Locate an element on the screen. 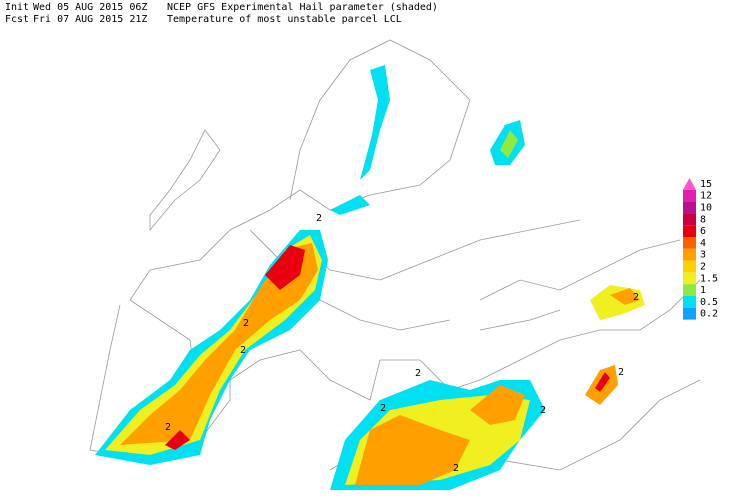 The height and width of the screenshot is (497, 732). legend-label: 1 is located at coordinates (703, 290).